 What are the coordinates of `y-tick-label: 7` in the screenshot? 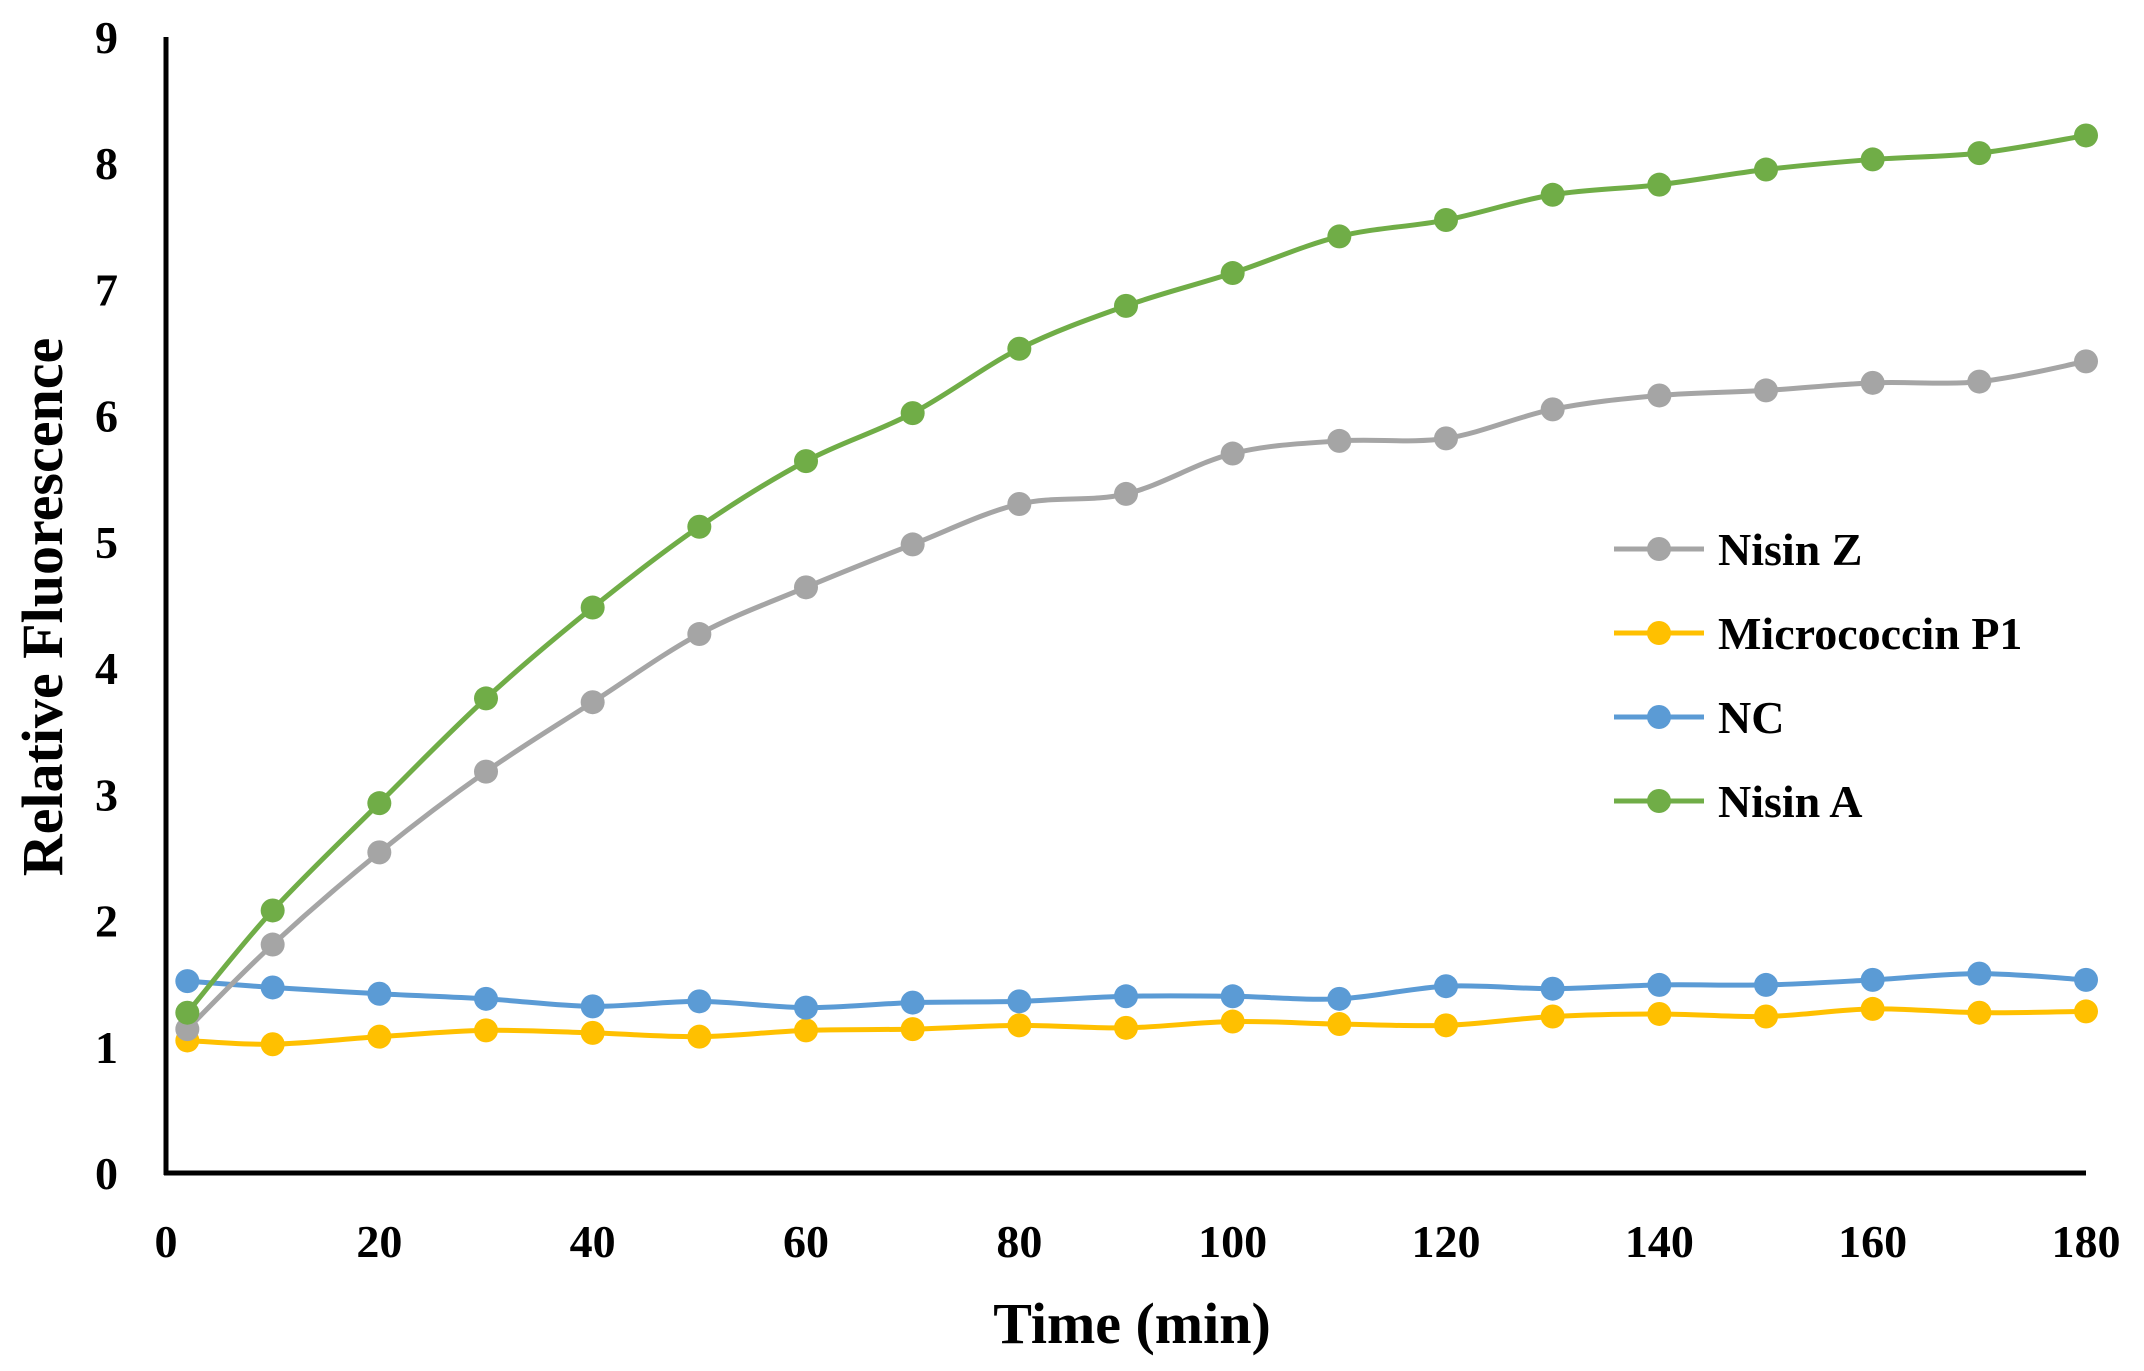 It's located at (106, 289).